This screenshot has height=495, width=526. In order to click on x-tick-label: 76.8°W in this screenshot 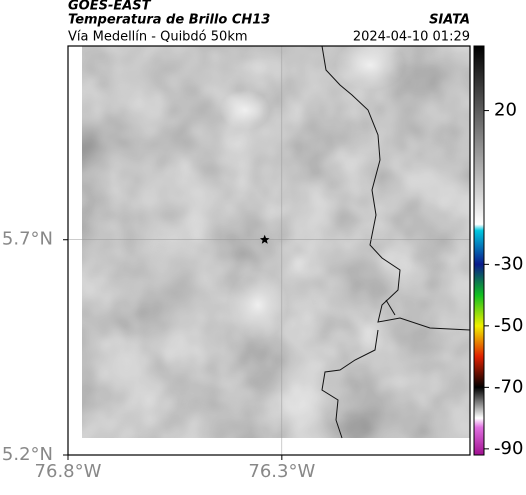, I will do `click(68, 471)`.